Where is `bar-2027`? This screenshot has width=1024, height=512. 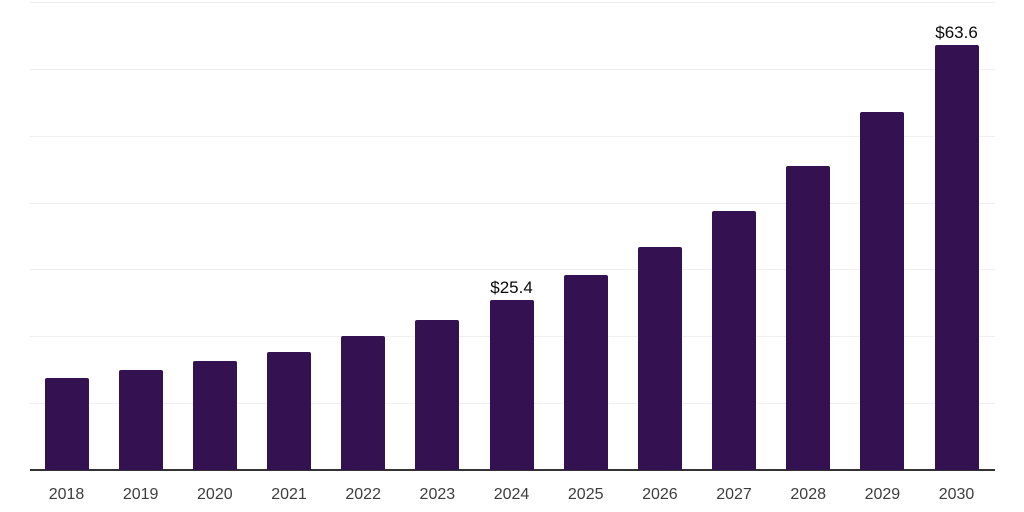 bar-2027 is located at coordinates (734, 340).